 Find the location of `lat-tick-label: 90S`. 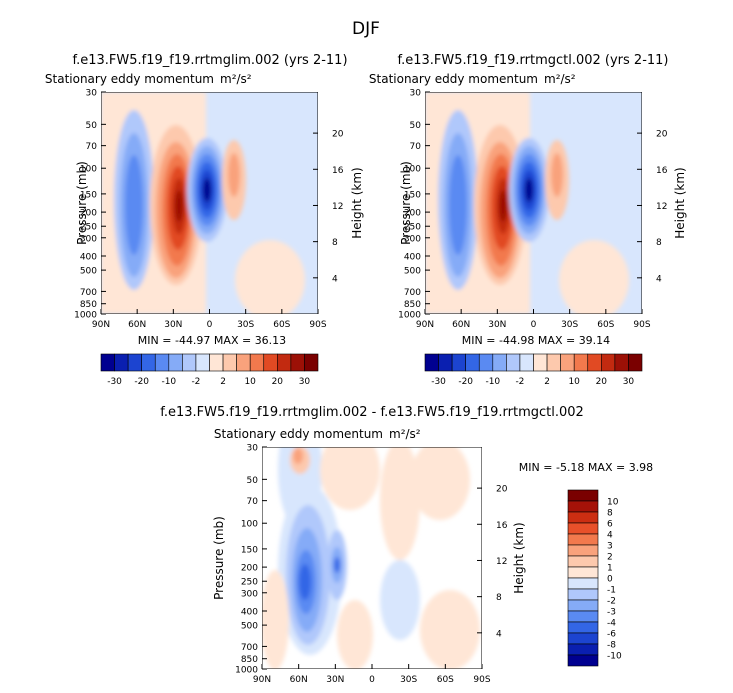

lat-tick-label: 90S is located at coordinates (481, 680).